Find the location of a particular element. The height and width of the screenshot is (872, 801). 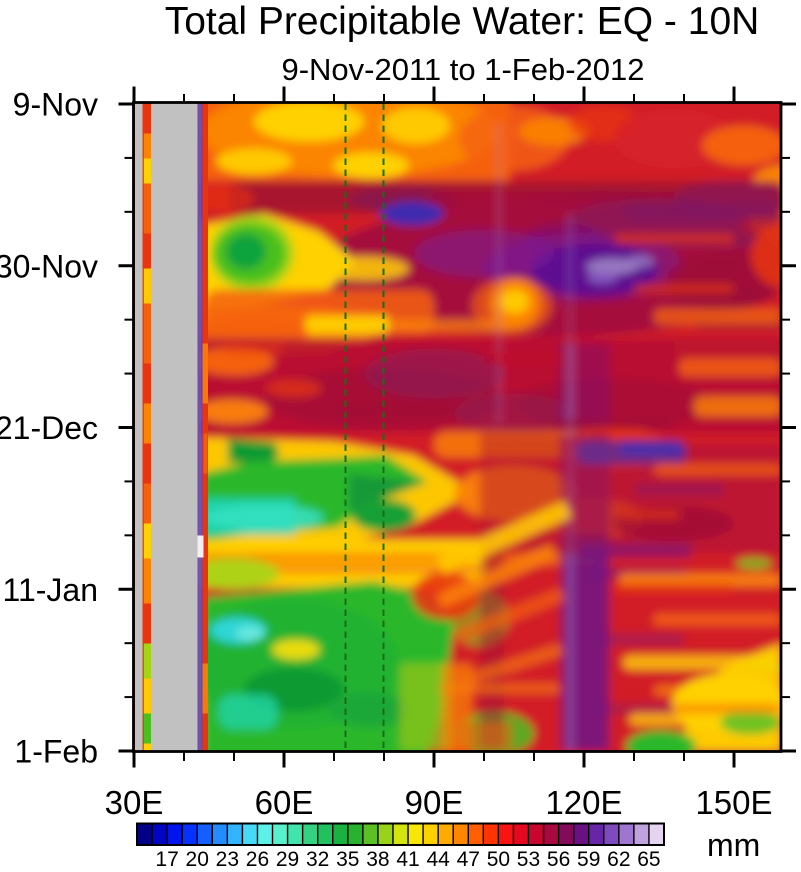

svg-text: mm is located at coordinates (733, 845).